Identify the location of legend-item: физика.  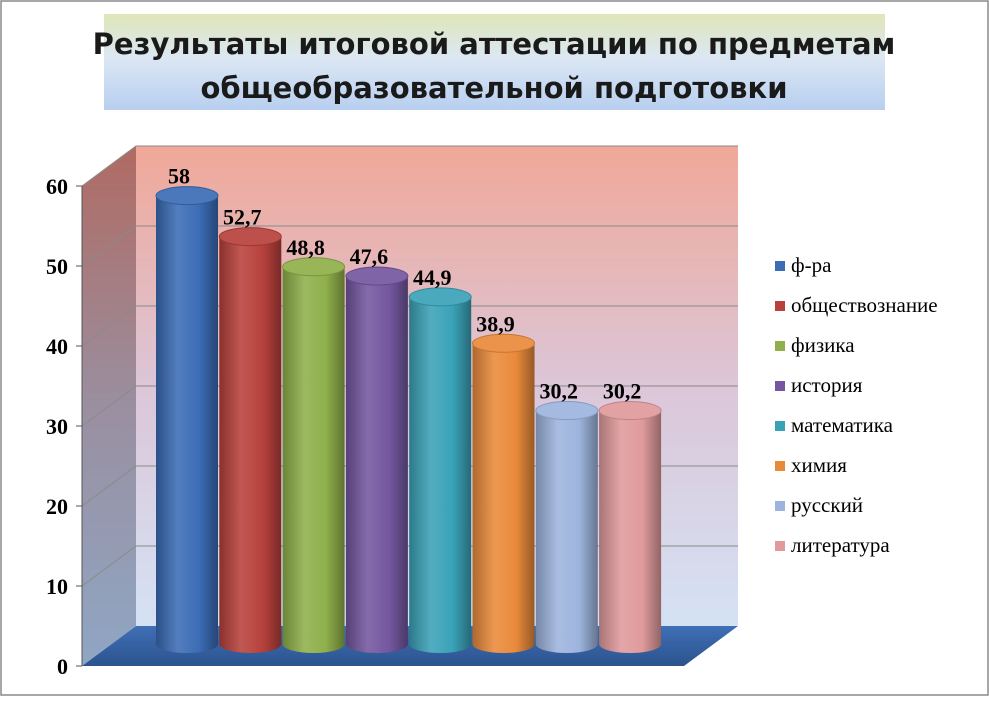
(815, 345).